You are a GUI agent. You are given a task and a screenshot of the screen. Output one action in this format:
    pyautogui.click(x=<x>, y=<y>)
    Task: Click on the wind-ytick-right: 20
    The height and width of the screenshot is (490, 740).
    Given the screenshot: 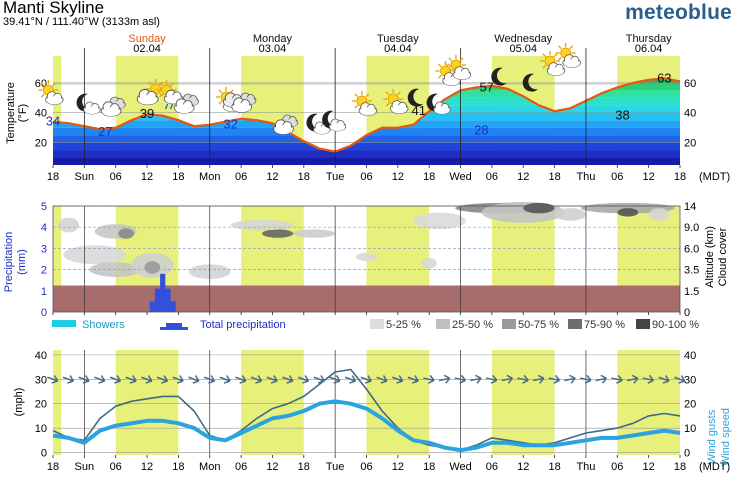 What is the action you would take?
    pyautogui.click(x=690, y=405)
    